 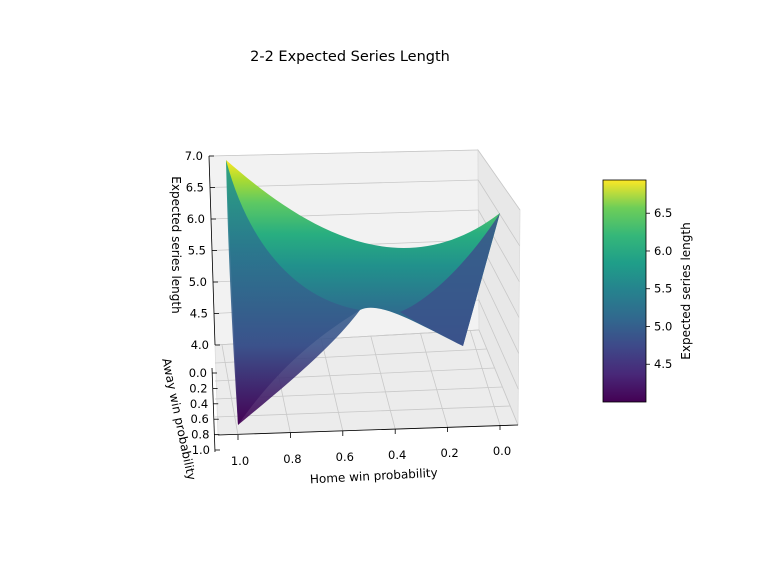 What do you see at coordinates (200, 345) in the screenshot?
I see `z-tick-label: 4.0` at bounding box center [200, 345].